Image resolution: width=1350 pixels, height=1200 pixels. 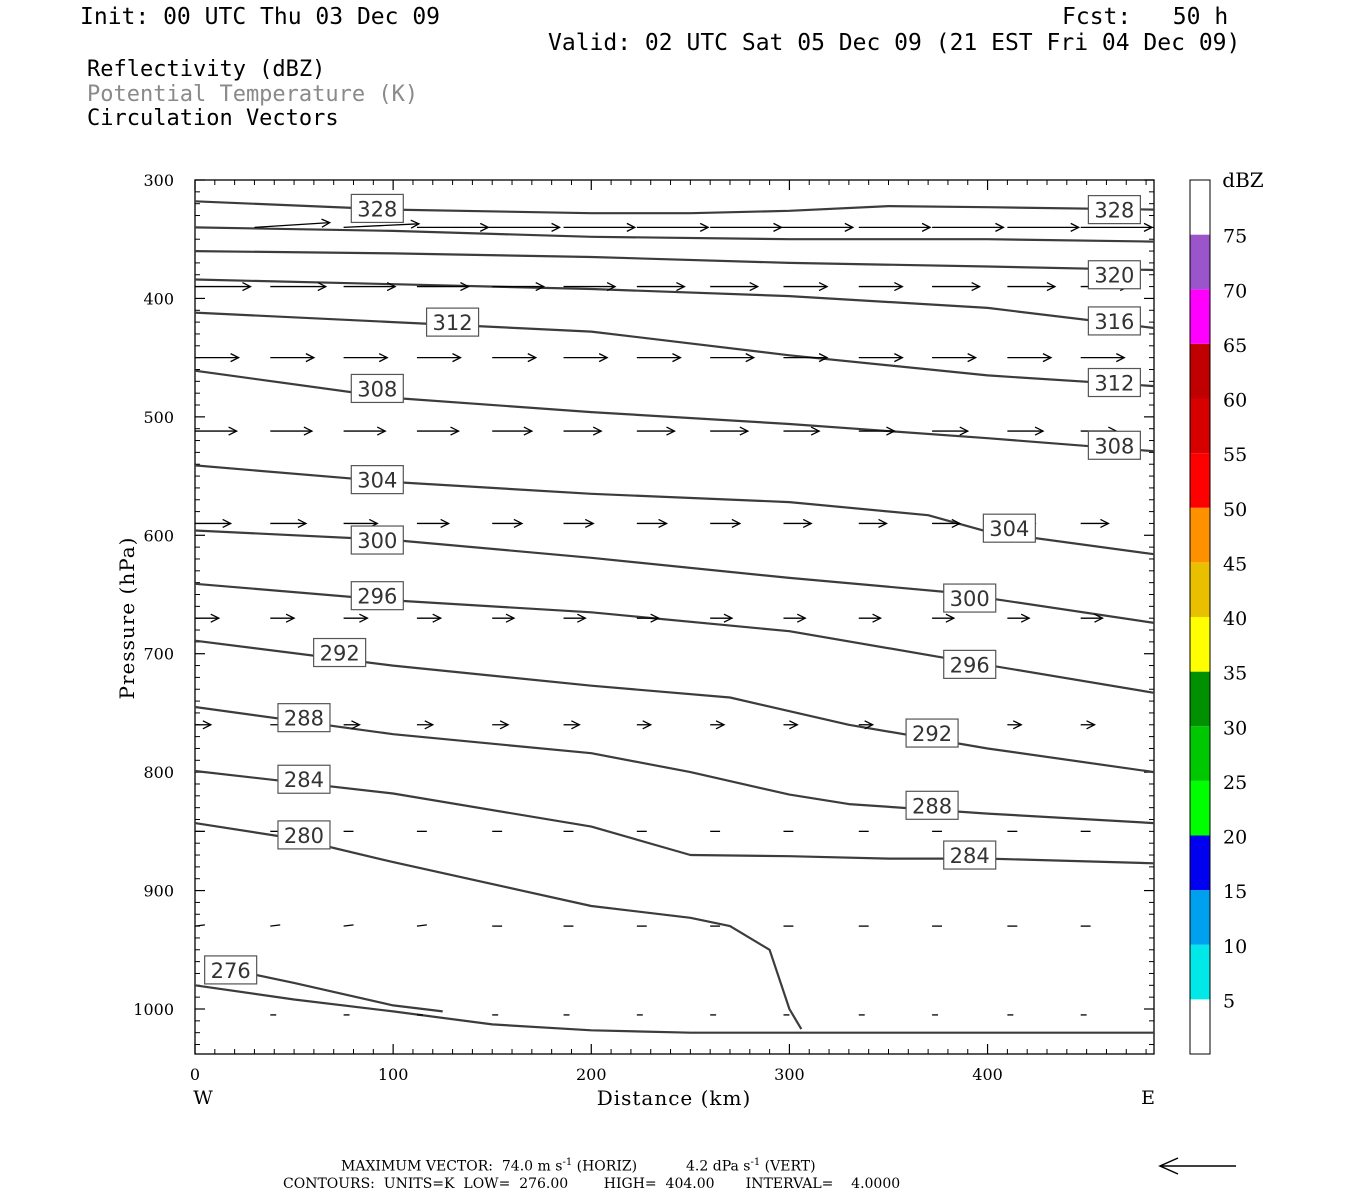 What do you see at coordinates (1235, 619) in the screenshot?
I see `colorbar-level-label: 40` at bounding box center [1235, 619].